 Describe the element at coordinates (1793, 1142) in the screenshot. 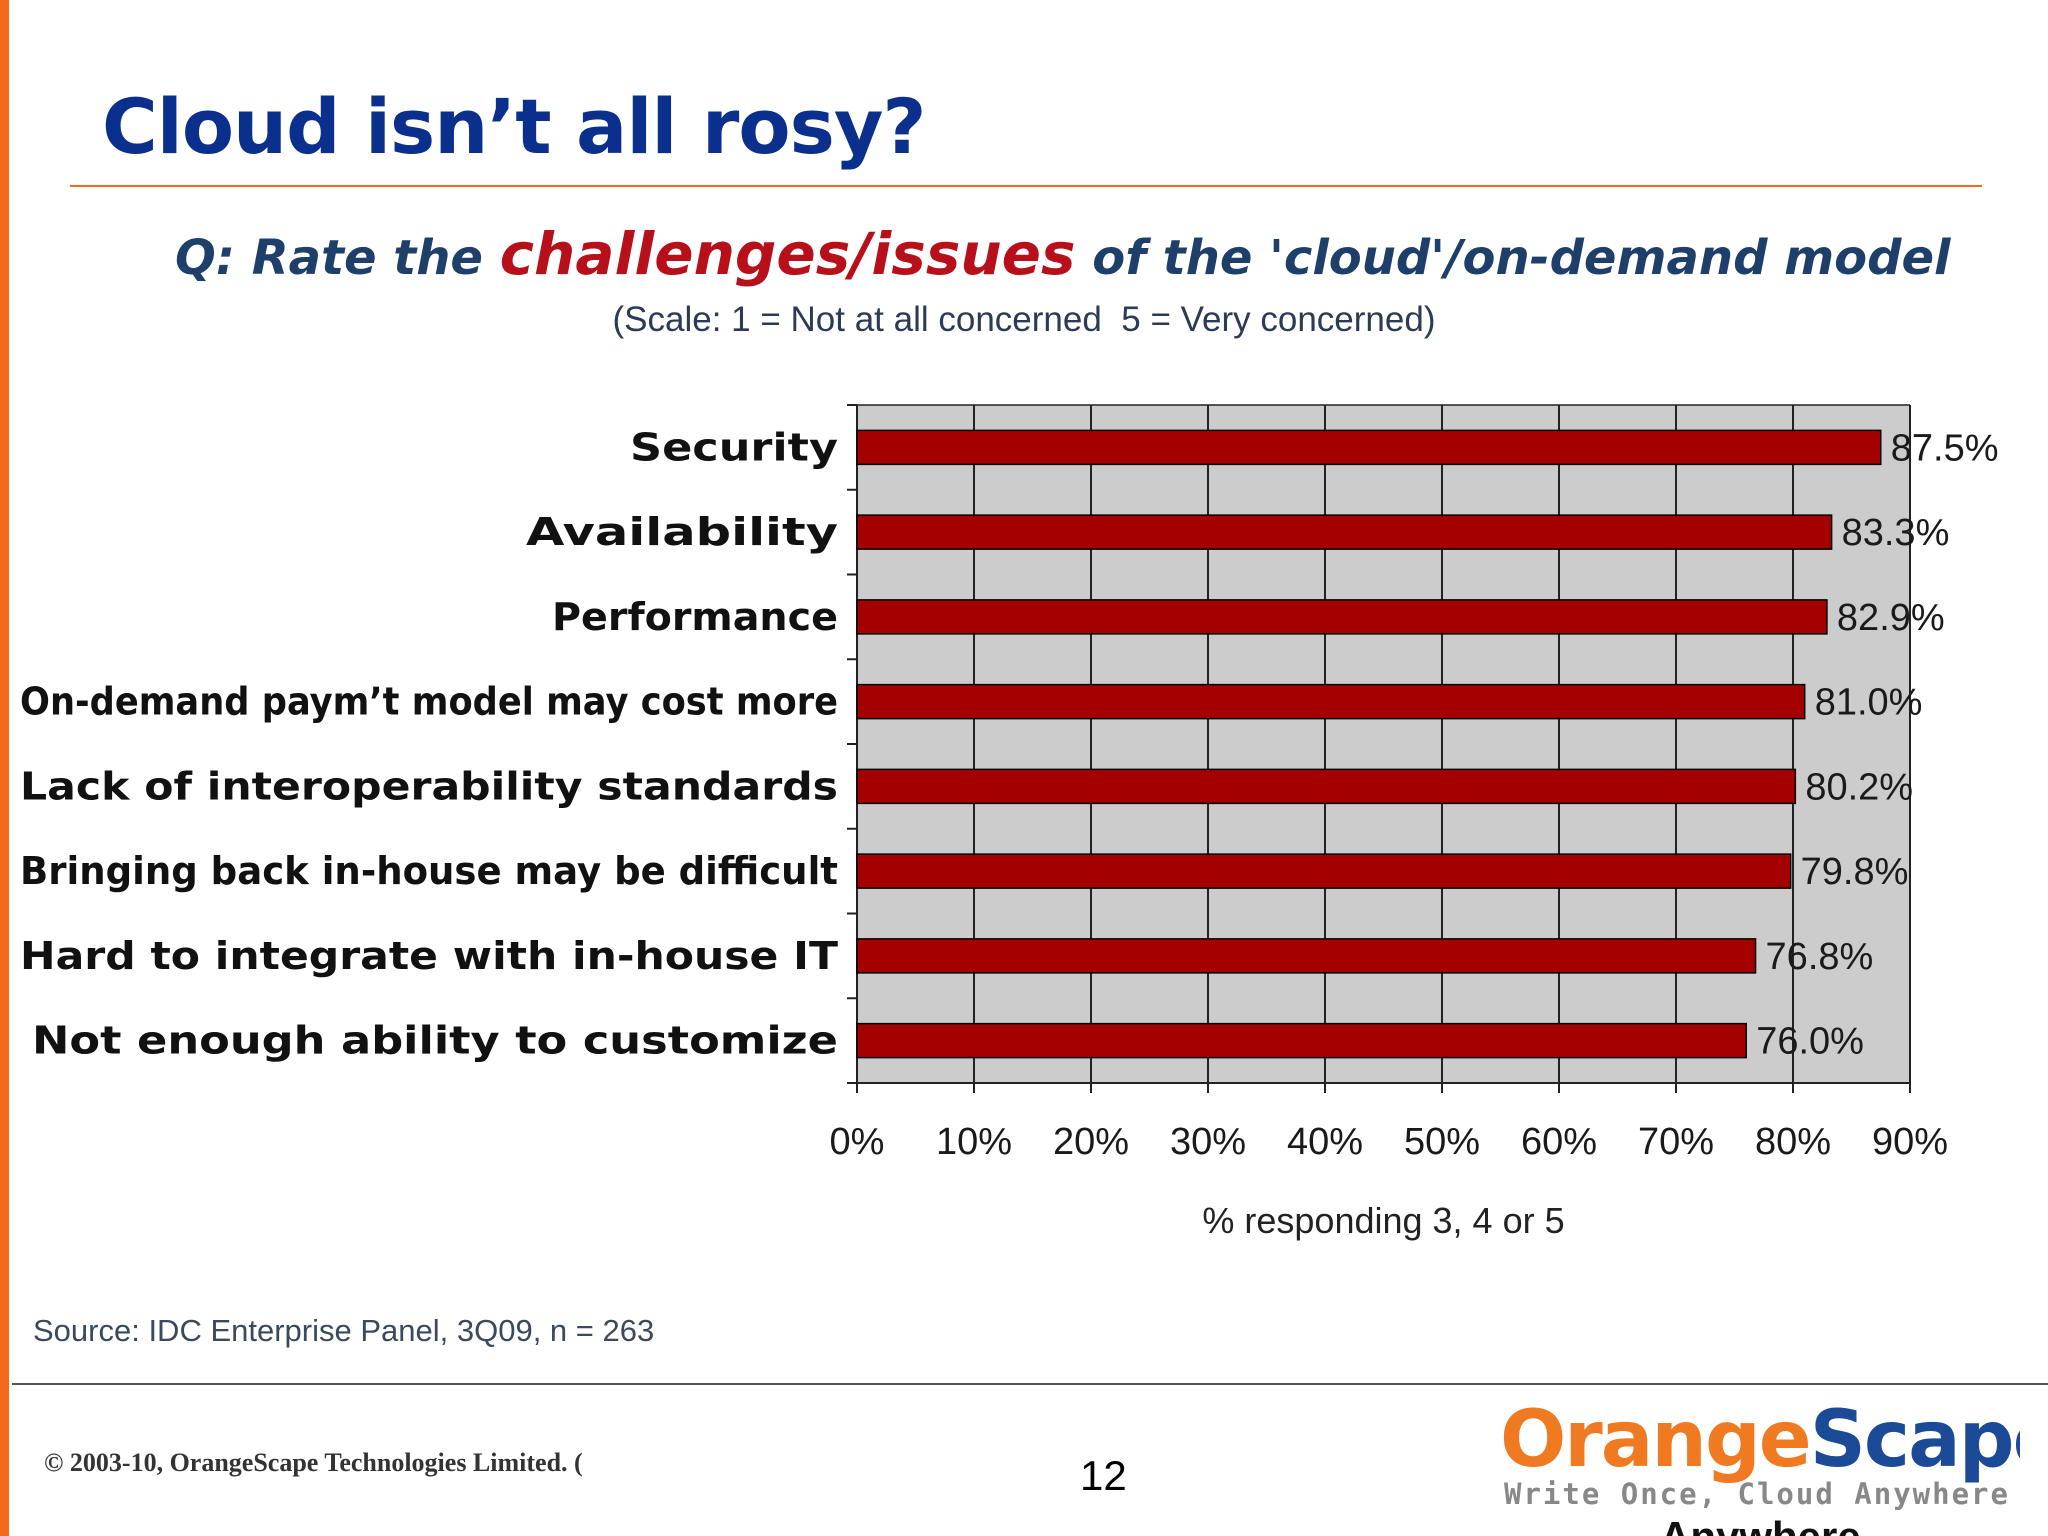

I see `x-tick-label: 80%` at that location.